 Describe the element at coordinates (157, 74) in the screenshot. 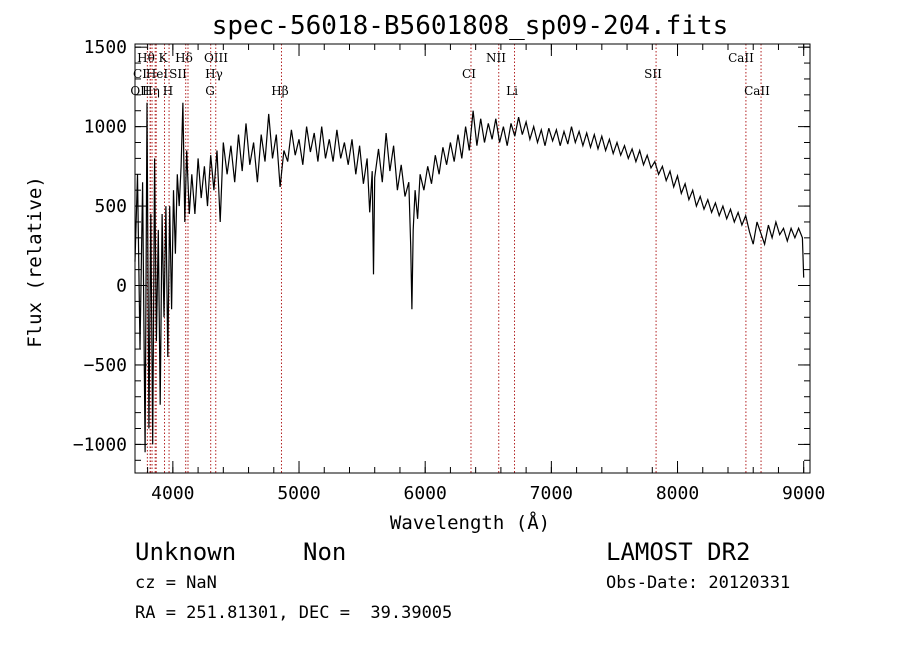

I see `line-marker-label: HeI` at that location.